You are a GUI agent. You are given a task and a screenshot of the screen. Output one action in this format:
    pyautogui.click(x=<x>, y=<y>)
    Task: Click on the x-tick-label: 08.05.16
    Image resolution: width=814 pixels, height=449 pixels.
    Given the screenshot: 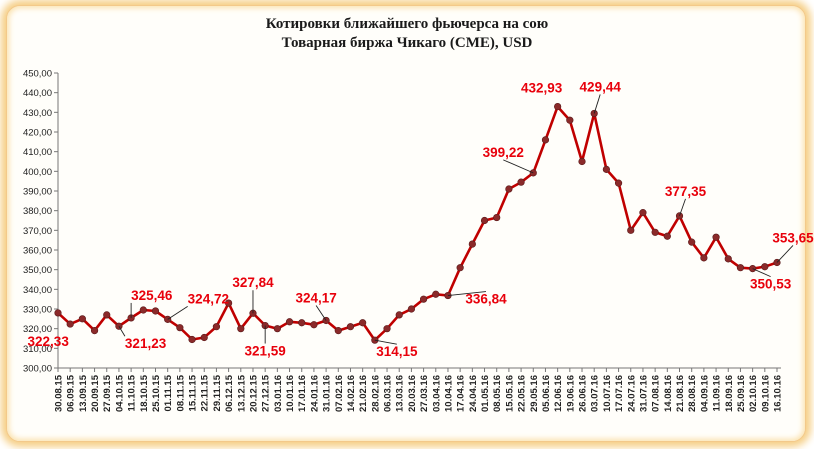 What is the action you would take?
    pyautogui.click(x=497, y=393)
    